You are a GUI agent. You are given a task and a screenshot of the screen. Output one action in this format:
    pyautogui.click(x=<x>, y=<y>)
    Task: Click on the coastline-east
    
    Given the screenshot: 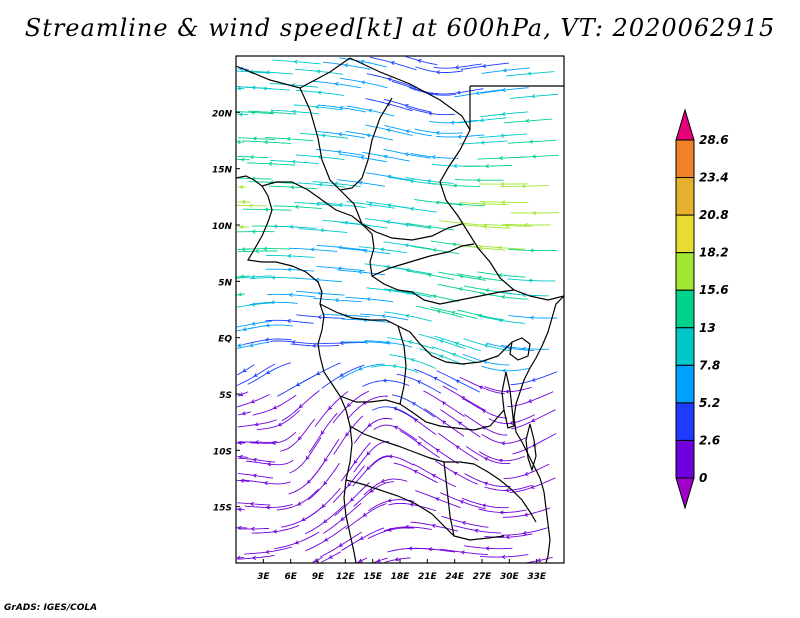 What is the action you would take?
    pyautogui.click(x=539, y=429)
    